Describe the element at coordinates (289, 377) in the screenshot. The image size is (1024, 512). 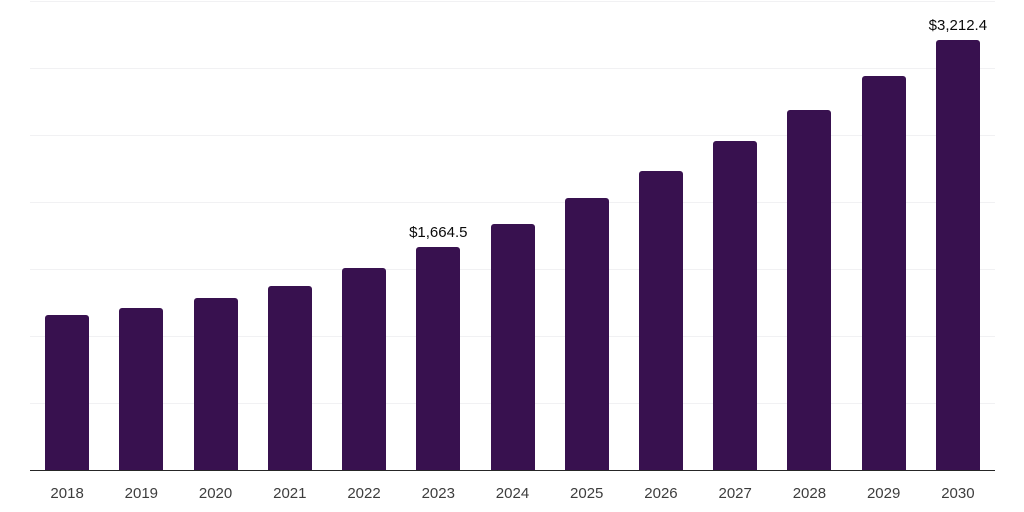
I see `bar-2021` at that location.